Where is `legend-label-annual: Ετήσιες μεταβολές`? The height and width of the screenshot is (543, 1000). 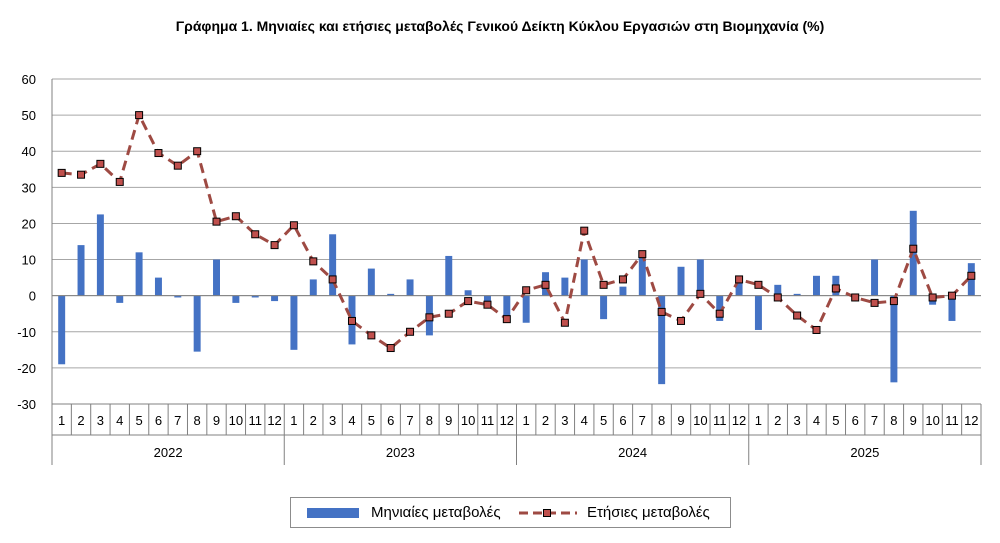 legend-label-annual: Ετήσιες μεταβολές is located at coordinates (648, 512).